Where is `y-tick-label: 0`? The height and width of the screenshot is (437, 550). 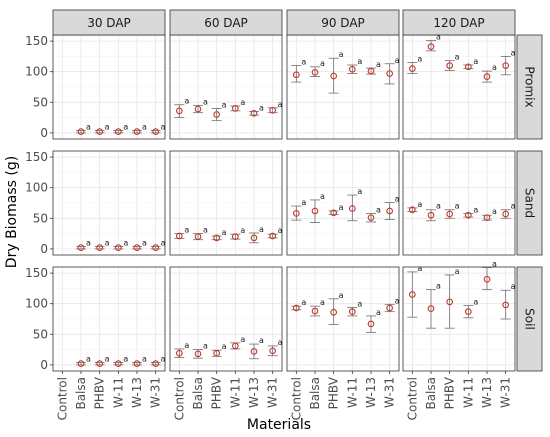
y-tick-label: 0 is located at coordinates (44, 365).